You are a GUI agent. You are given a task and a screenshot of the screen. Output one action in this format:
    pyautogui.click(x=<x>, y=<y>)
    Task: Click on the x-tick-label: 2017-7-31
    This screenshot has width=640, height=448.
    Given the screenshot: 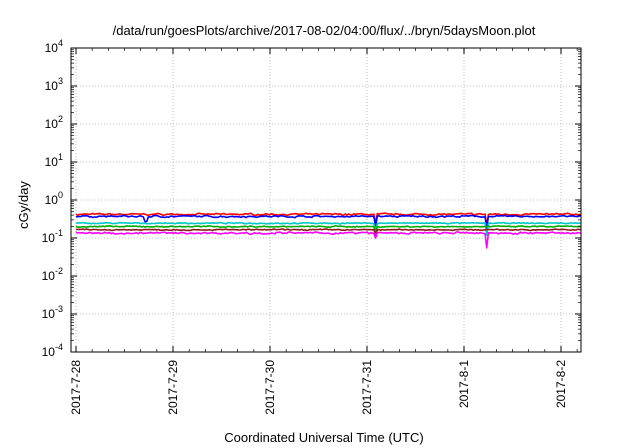 What is the action you would take?
    pyautogui.click(x=367, y=387)
    